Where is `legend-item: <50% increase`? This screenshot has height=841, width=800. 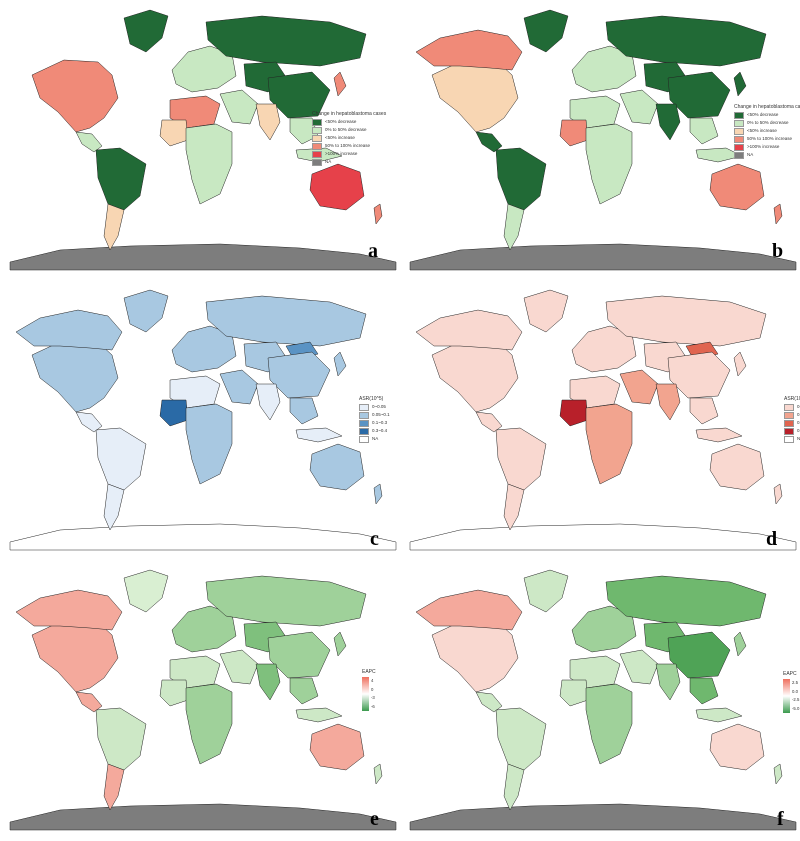 legend-item: <50% increase is located at coordinates (767, 131).